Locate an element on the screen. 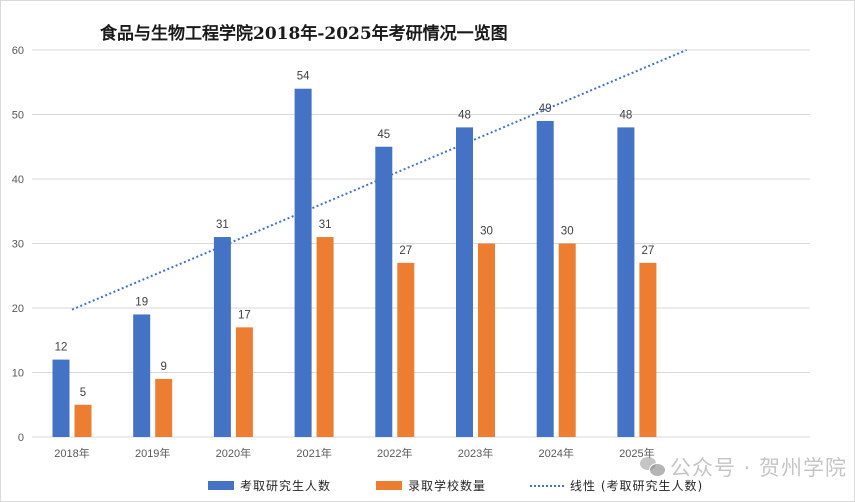  watermark: 公众号 · 贺州学院 is located at coordinates (743, 467).